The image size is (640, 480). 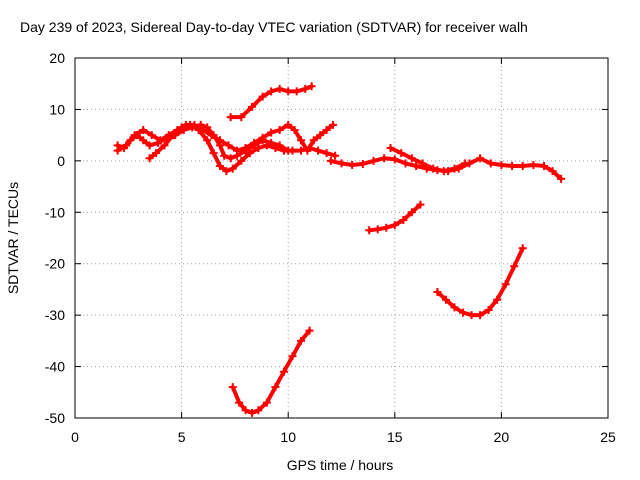 I want to click on x-axis-label: GPS time / hours, so click(x=340, y=465).